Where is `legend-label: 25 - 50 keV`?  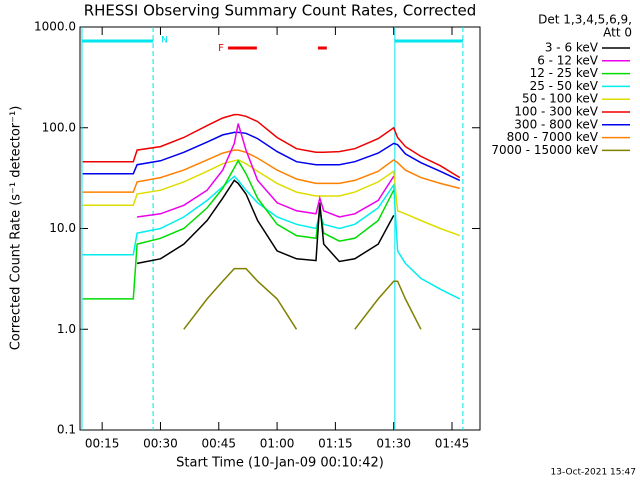
legend-label: 25 - 50 keV is located at coordinates (564, 86).